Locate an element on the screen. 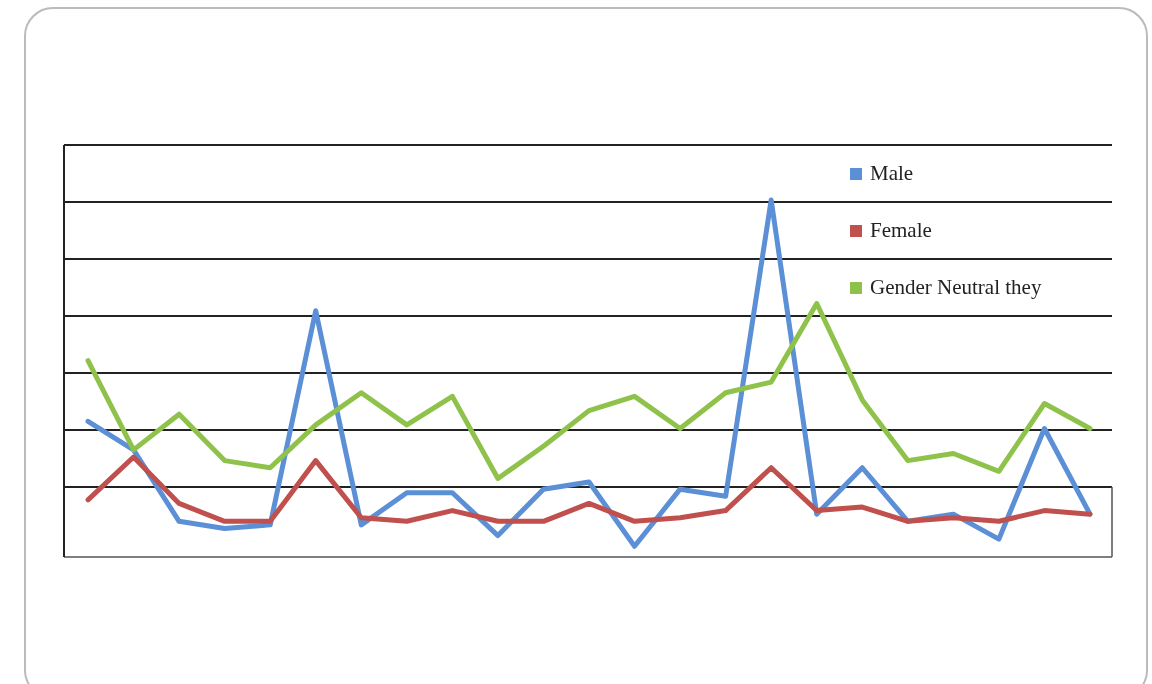 The image size is (1152, 684). legend-label: Gender Neutral they is located at coordinates (956, 287).